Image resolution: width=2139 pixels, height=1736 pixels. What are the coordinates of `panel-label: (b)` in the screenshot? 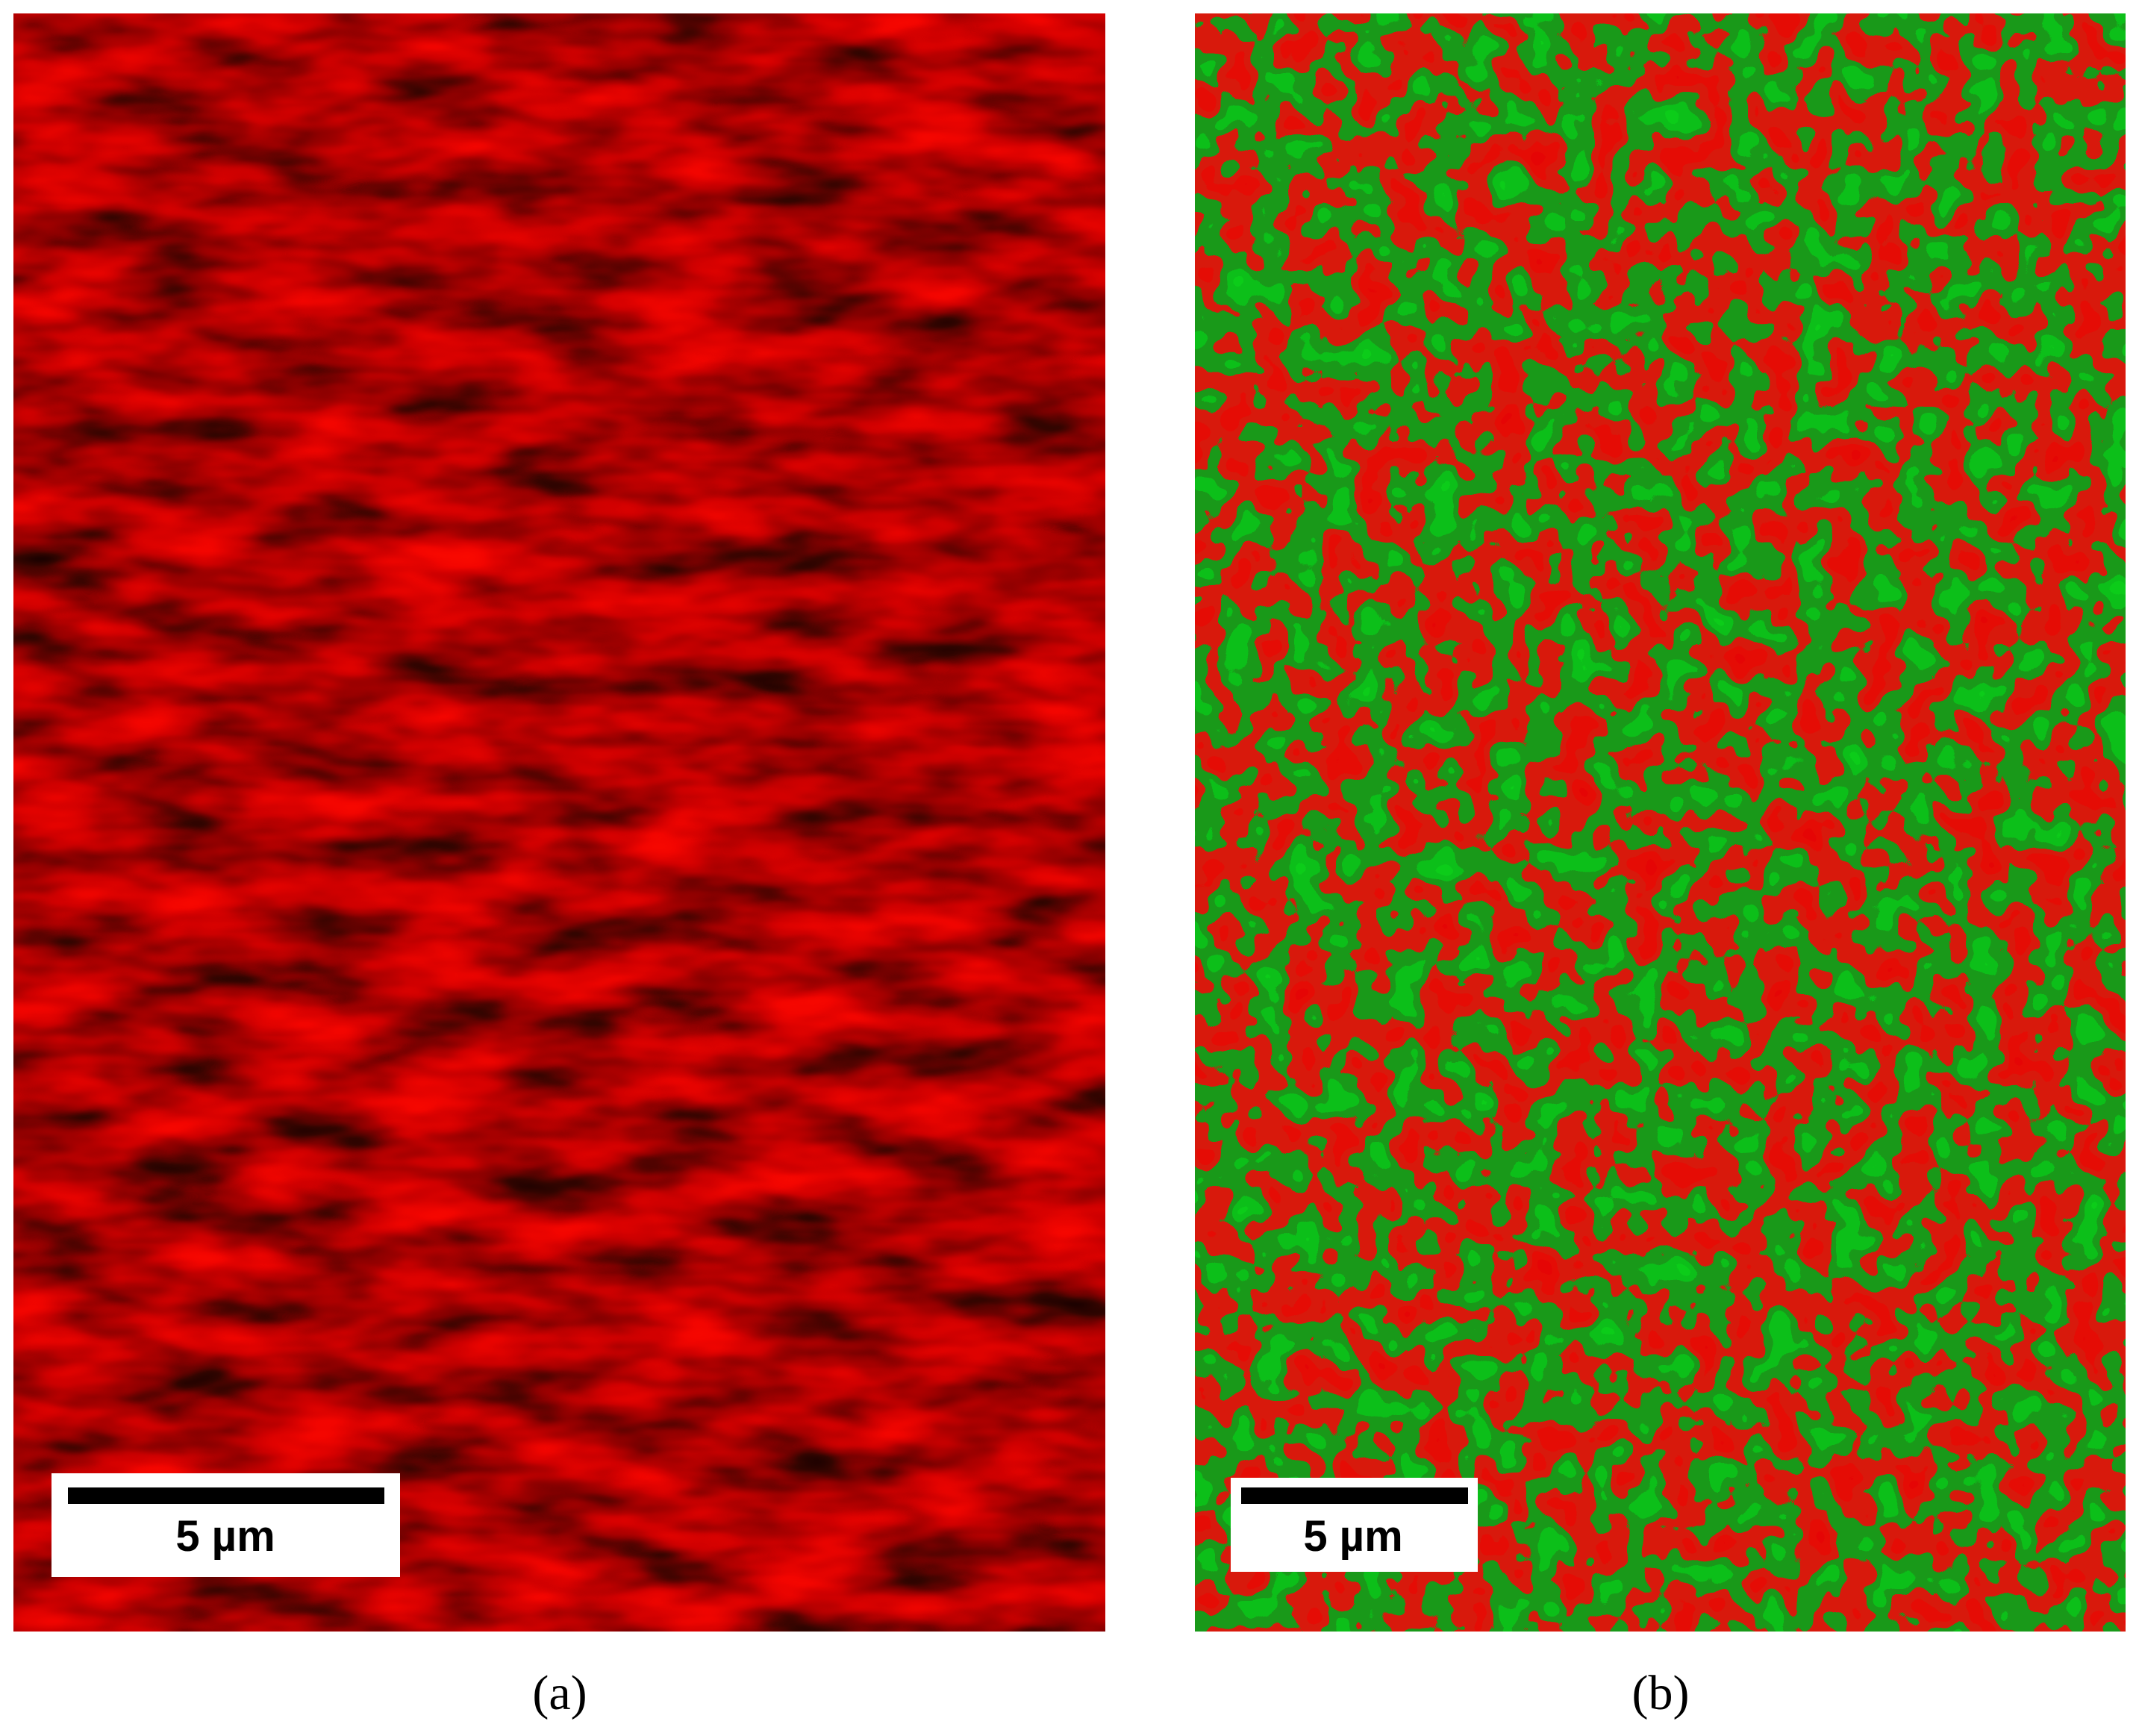 It's located at (1661, 1693).